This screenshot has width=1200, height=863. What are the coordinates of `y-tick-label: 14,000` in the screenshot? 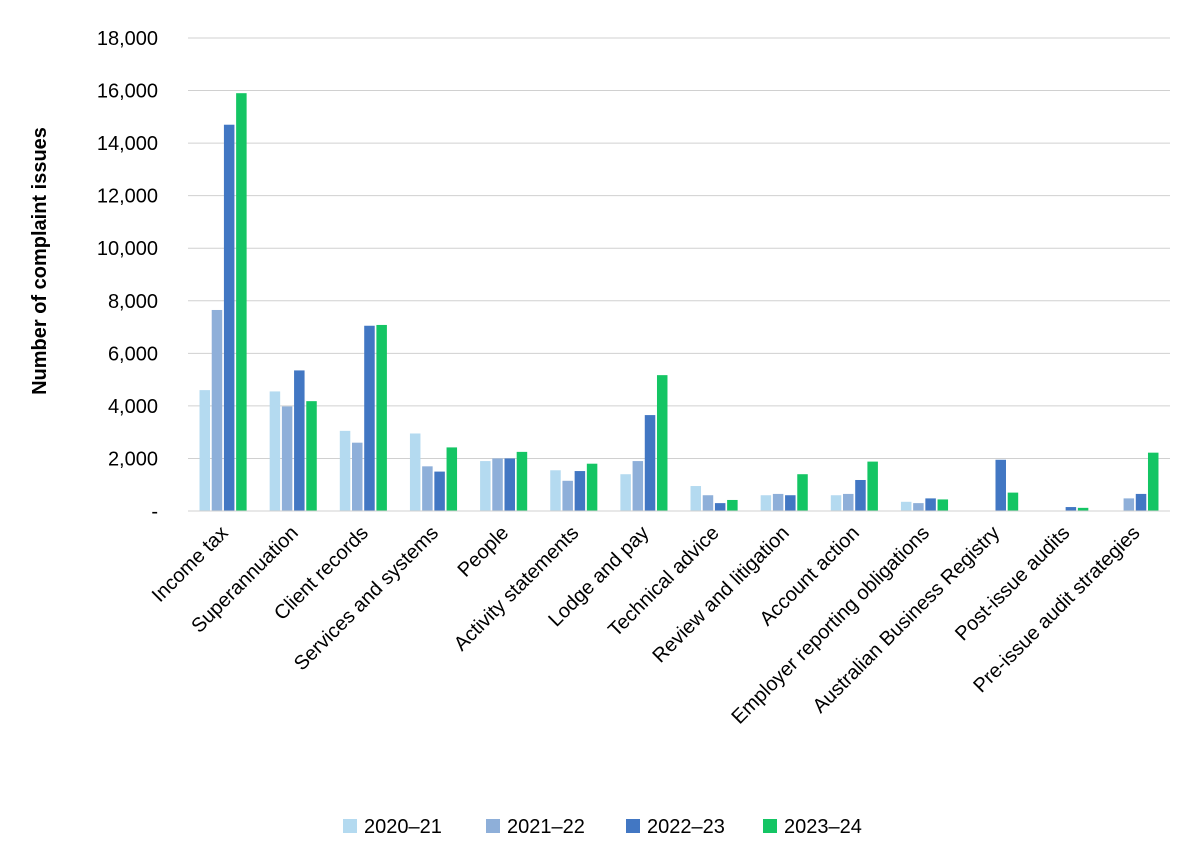 It's located at (127, 144).